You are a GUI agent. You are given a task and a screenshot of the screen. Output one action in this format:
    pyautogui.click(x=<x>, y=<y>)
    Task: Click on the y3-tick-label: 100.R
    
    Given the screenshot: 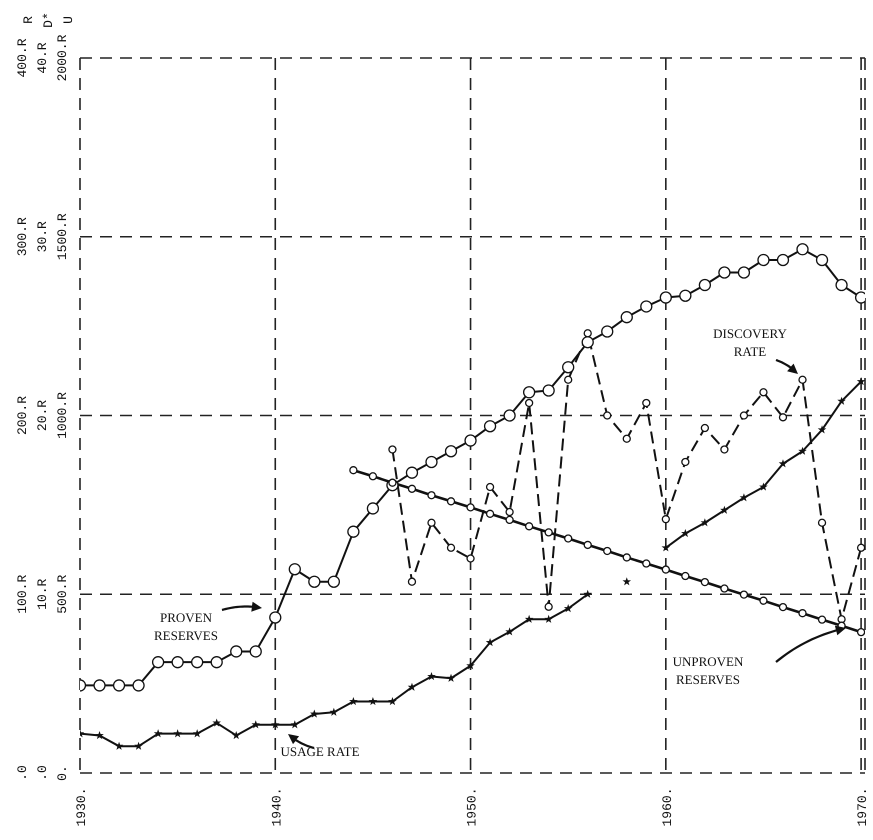 What is the action you would take?
    pyautogui.click(x=22, y=594)
    